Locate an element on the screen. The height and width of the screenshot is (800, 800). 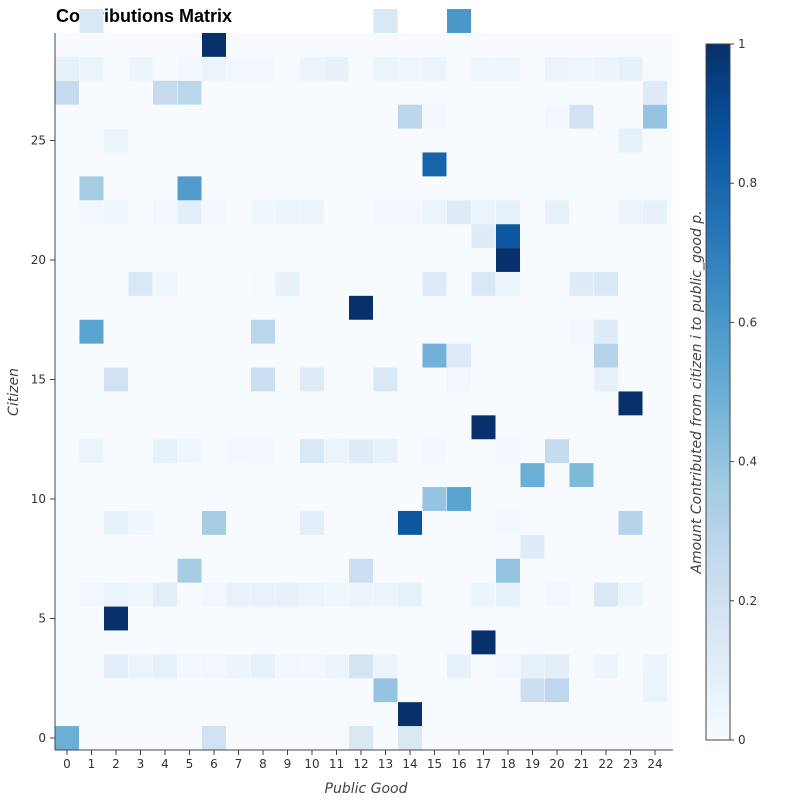
y-tick-label: 15 is located at coordinates (38, 380).